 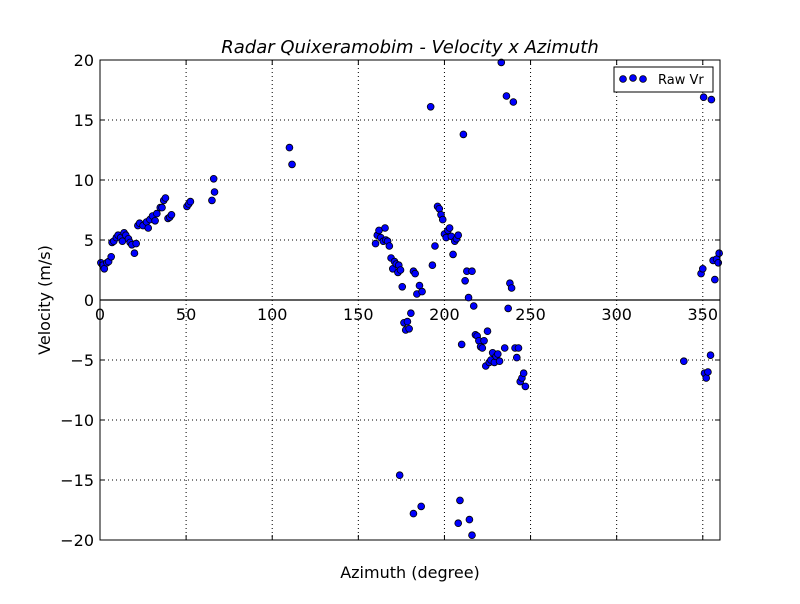 I want to click on y-tick-label: 20, so click(x=84, y=60).